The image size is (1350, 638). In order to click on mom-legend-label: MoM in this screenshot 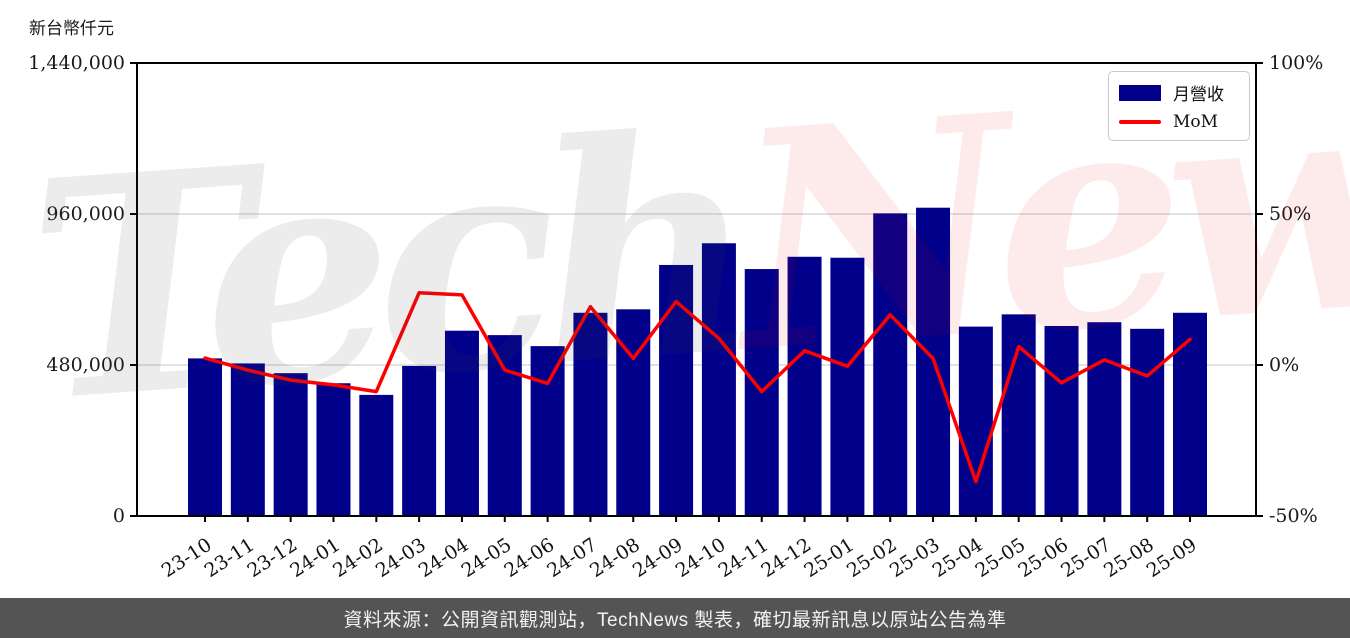, I will do `click(1196, 121)`.